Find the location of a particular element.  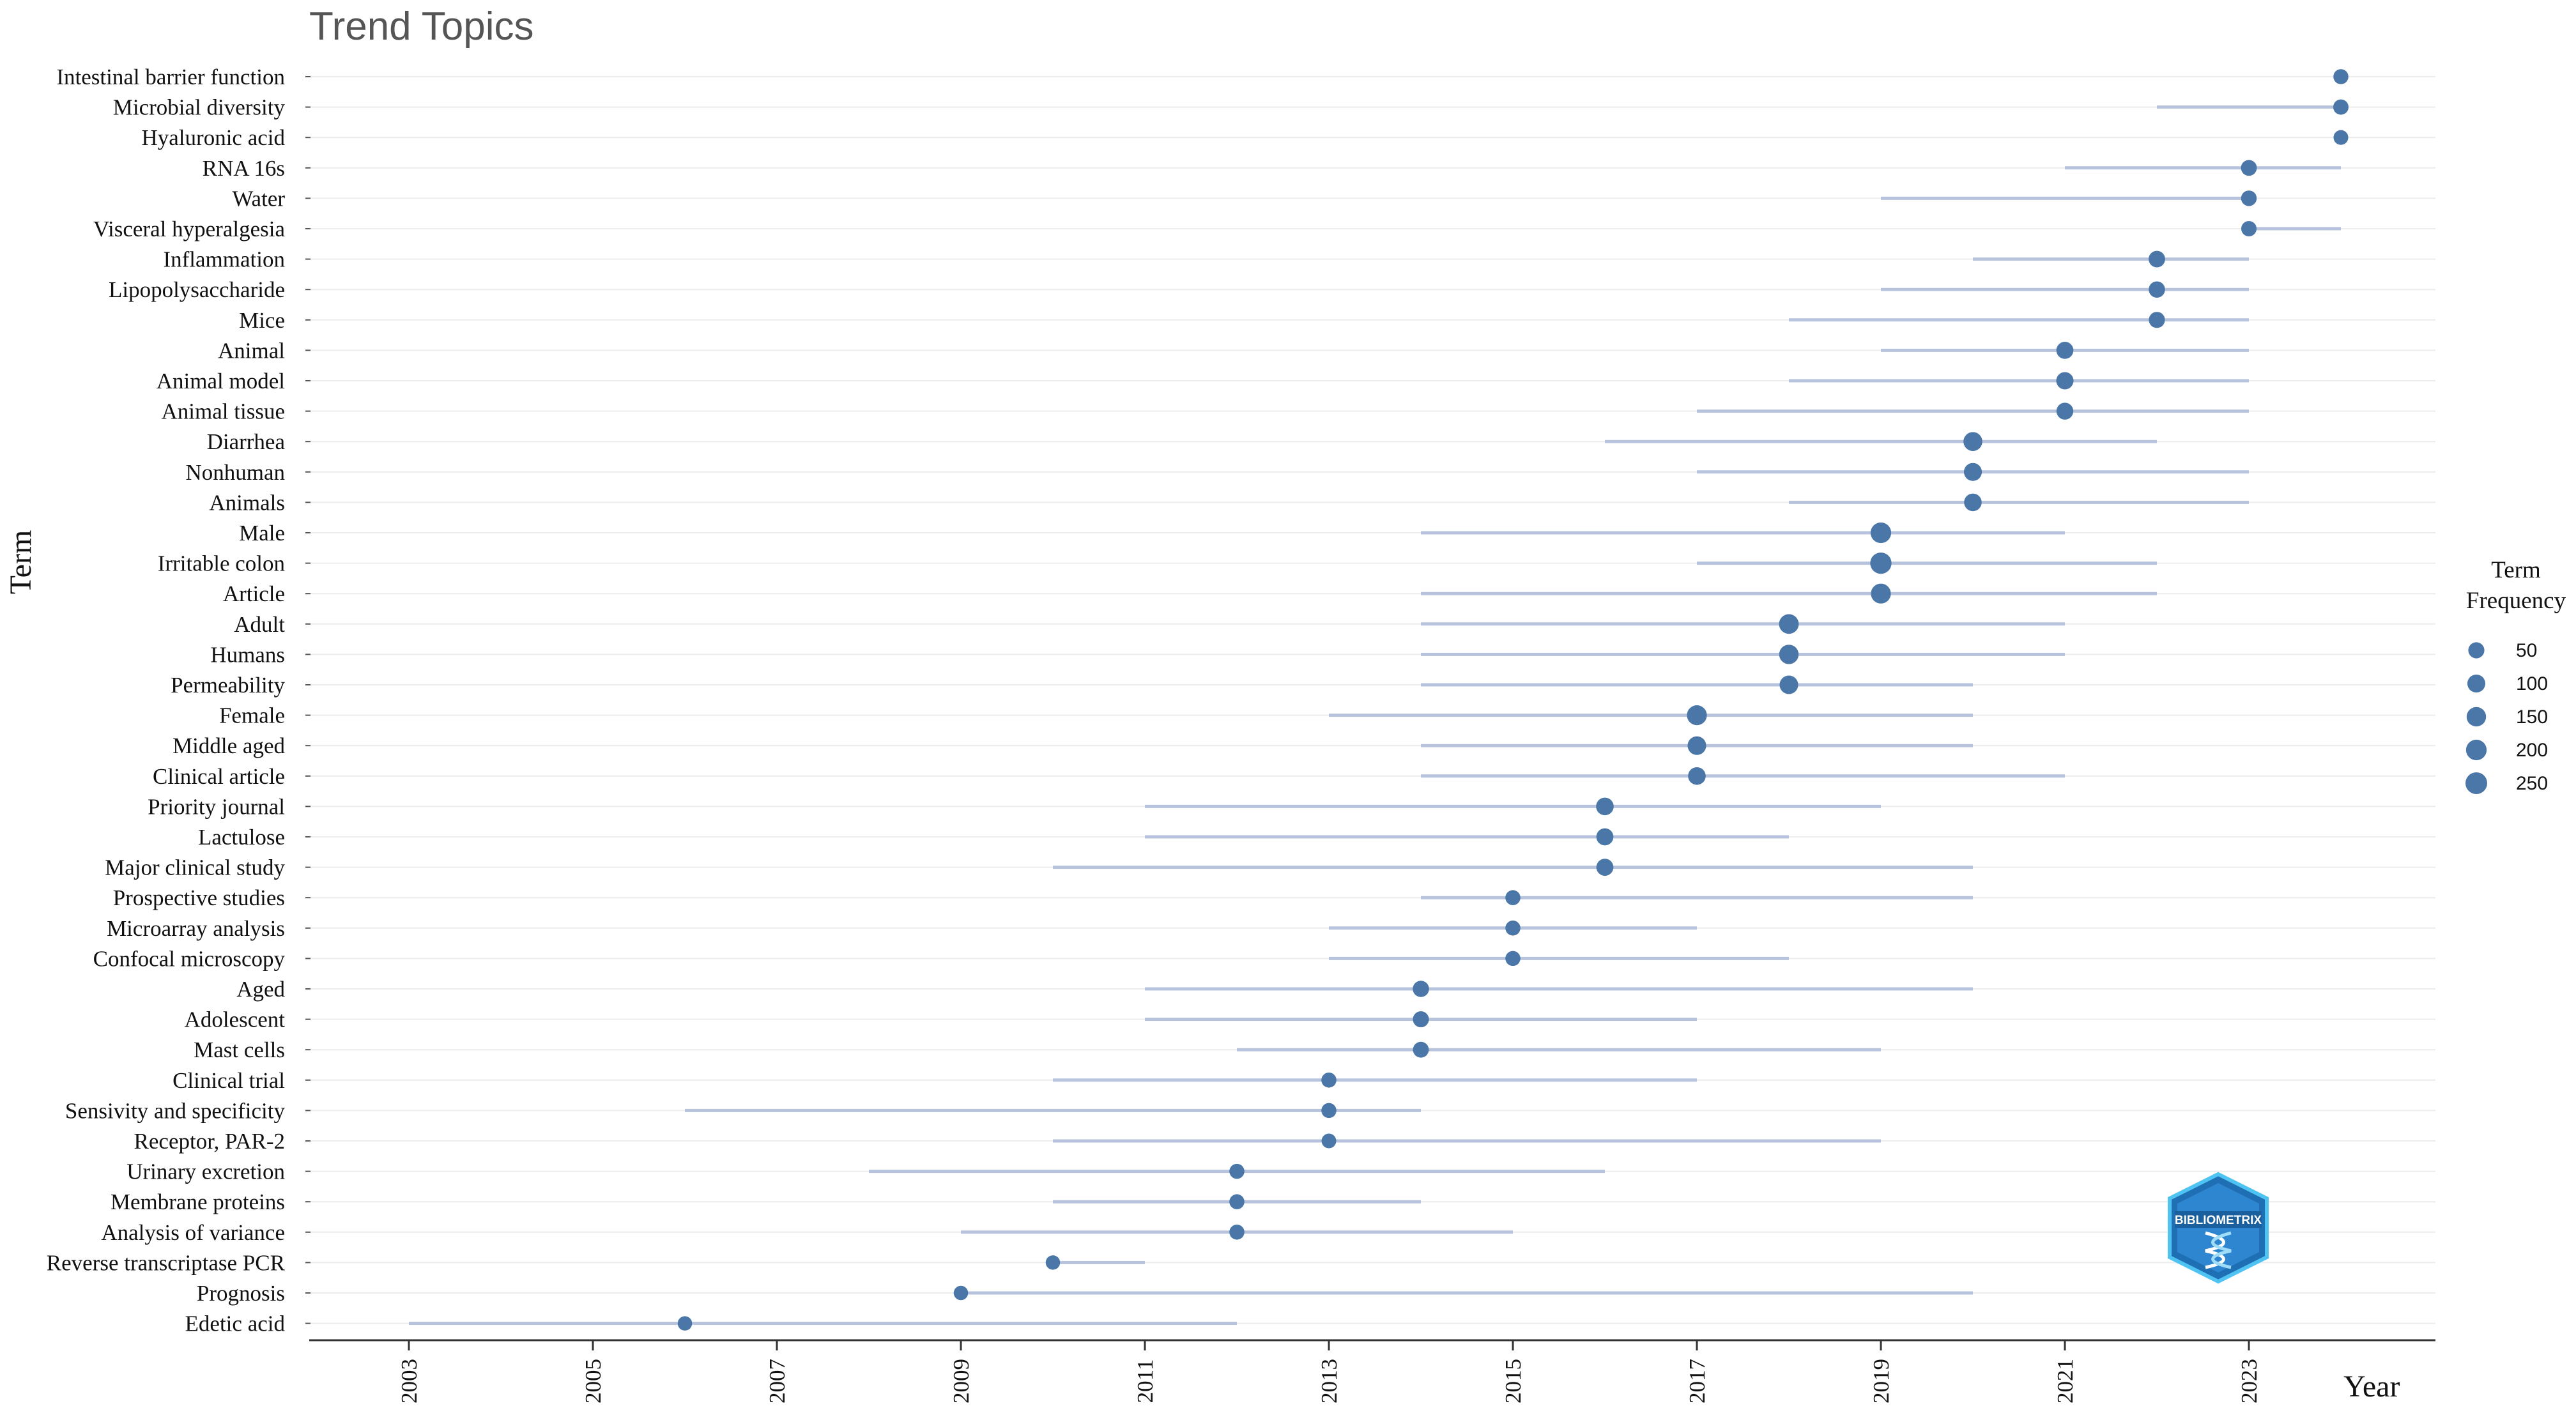

term-label: Lactulose is located at coordinates (241, 838).